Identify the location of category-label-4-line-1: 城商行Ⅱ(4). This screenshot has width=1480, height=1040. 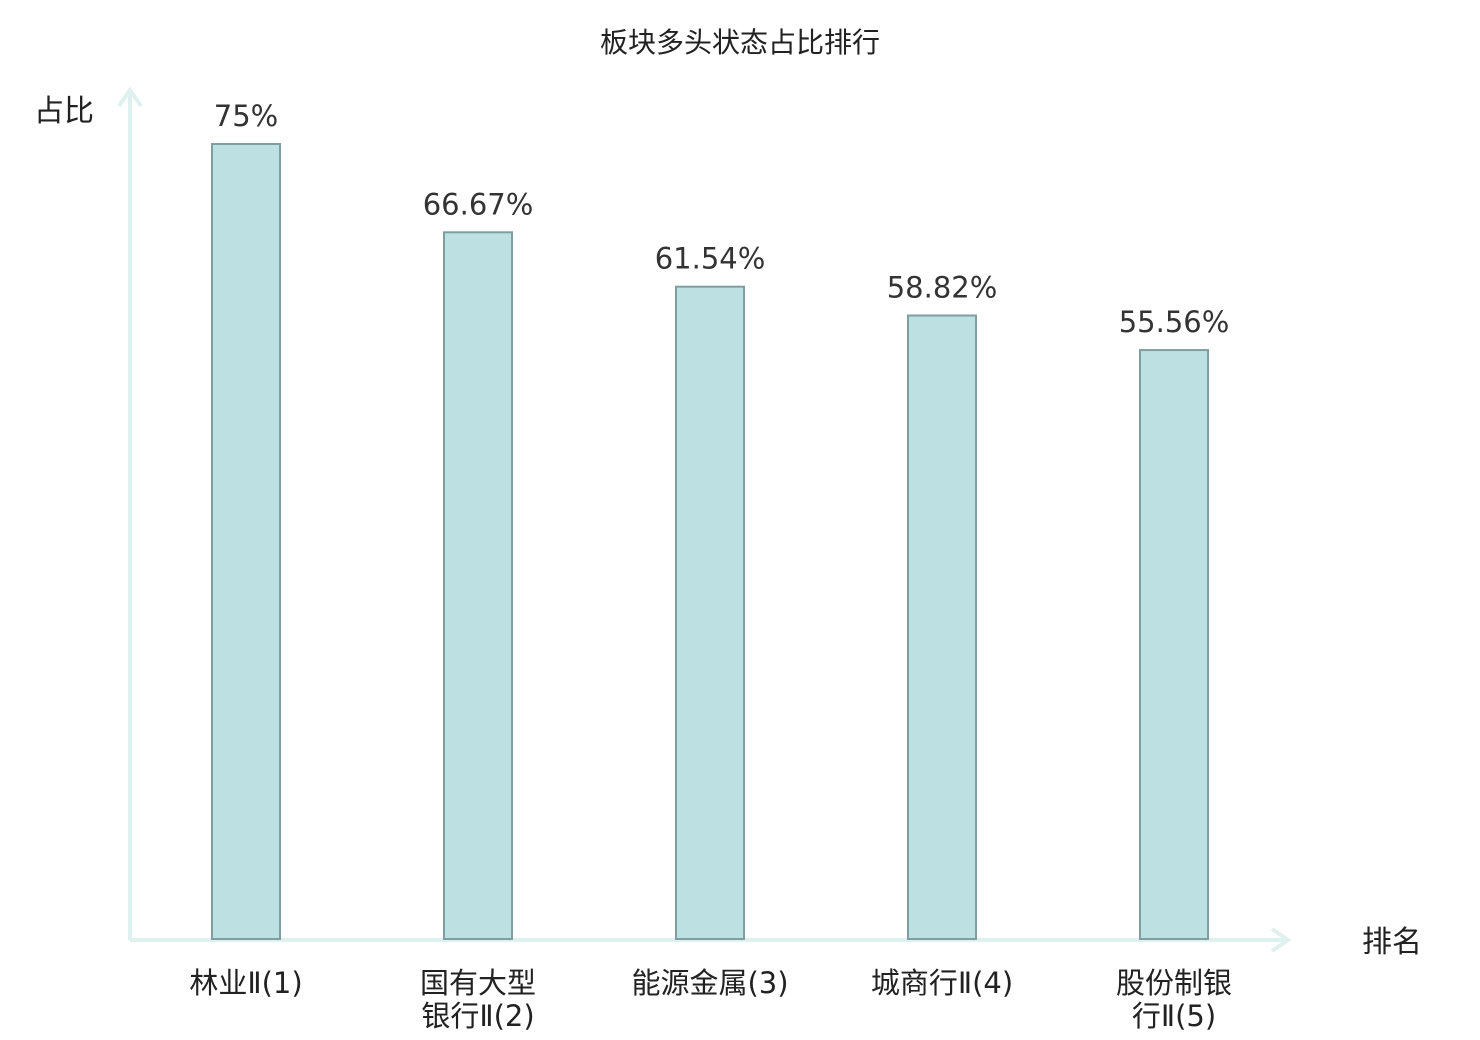
(942, 983).